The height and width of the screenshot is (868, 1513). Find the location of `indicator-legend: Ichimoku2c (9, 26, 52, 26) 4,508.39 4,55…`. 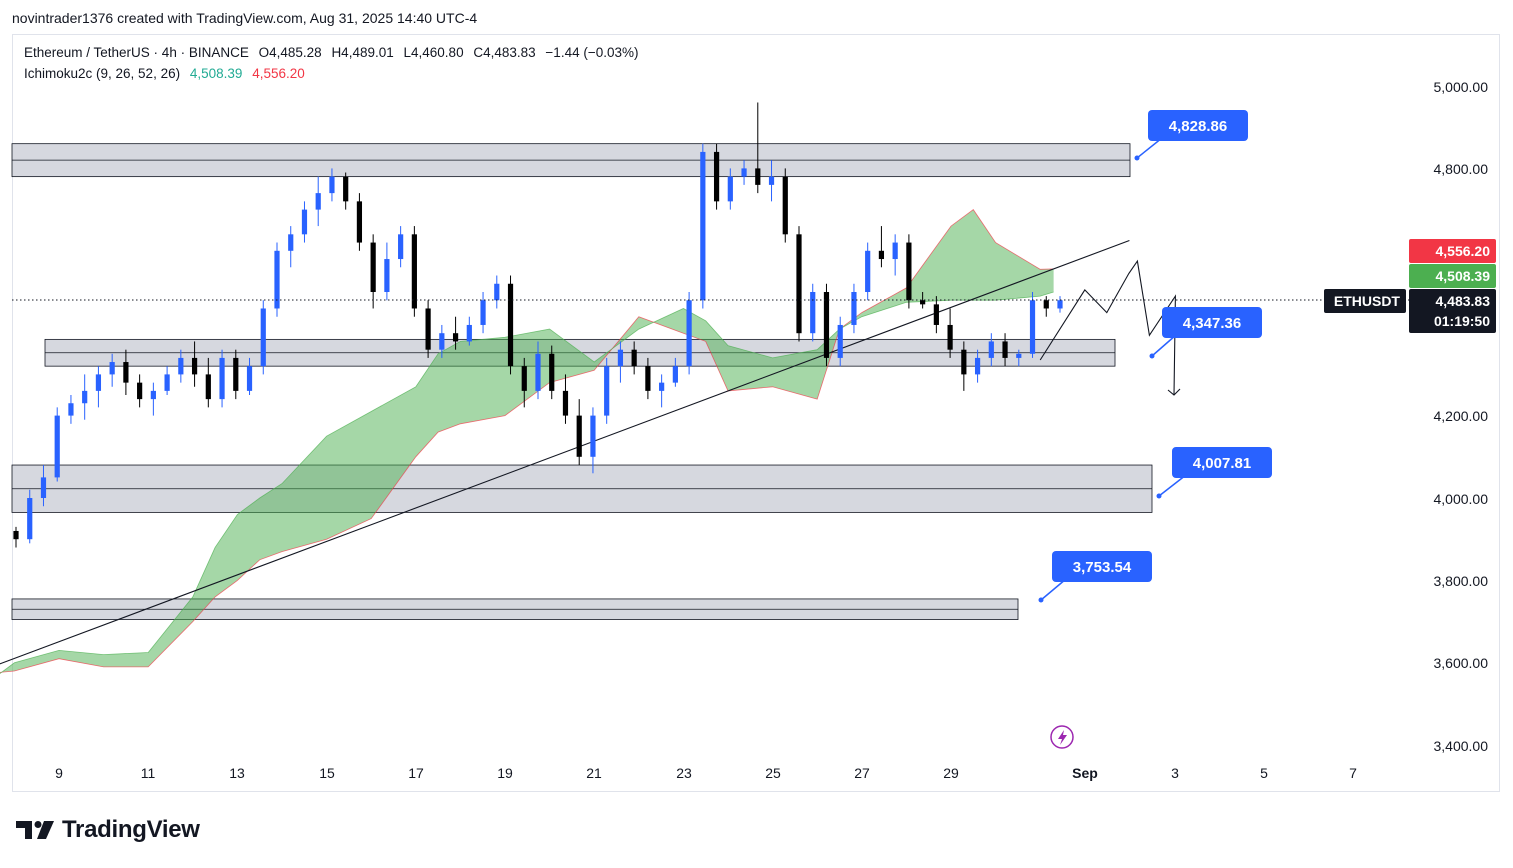

indicator-legend: Ichimoku2c (9, 26, 52, 26) 4,508.39 4,55… is located at coordinates (164, 73).